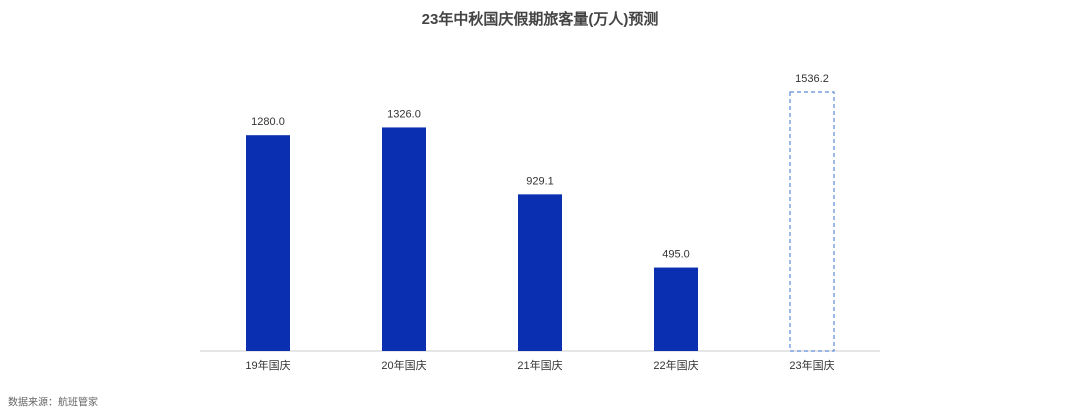  What do you see at coordinates (811, 365) in the screenshot?
I see `x-tick-label: 23年国庆` at bounding box center [811, 365].